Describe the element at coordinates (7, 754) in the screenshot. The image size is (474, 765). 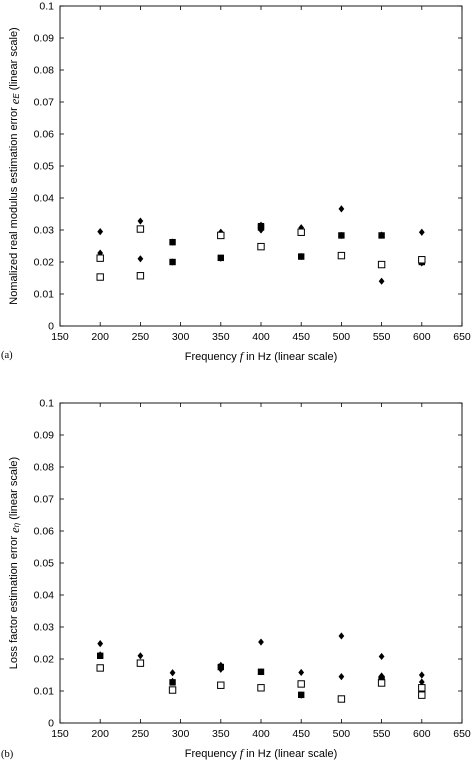
I see `panel-label: (b)` at that location.